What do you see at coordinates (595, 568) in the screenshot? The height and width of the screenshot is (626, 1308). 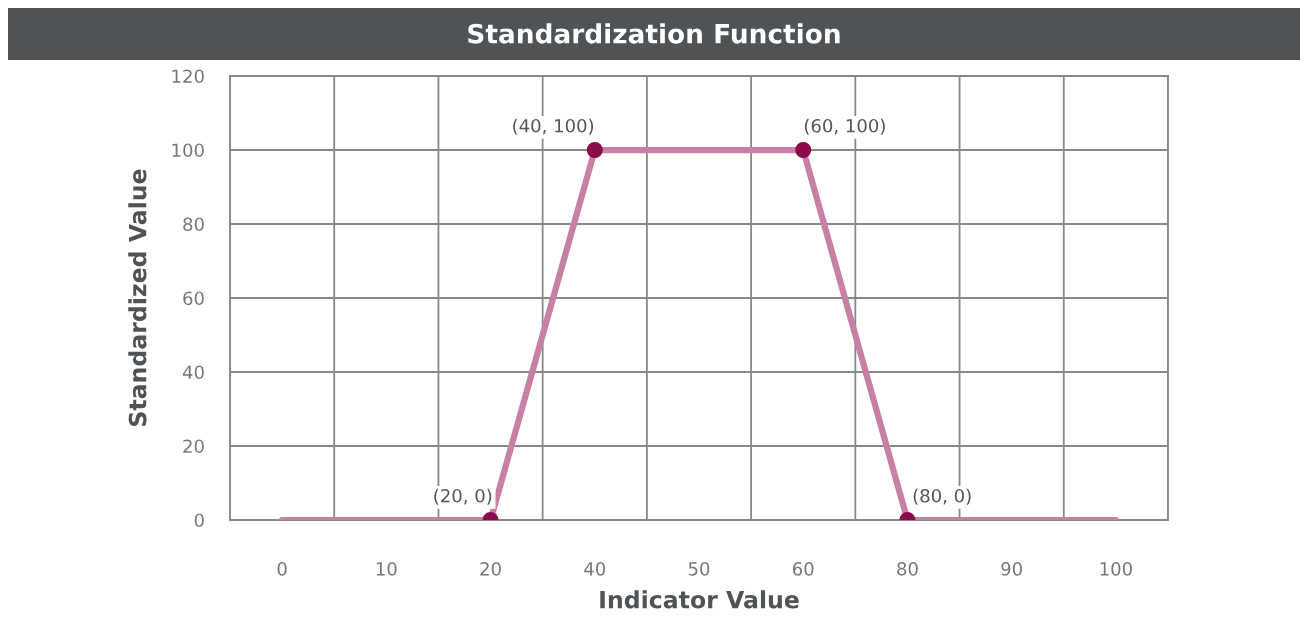 I see `x-tick-label: 40` at bounding box center [595, 568].